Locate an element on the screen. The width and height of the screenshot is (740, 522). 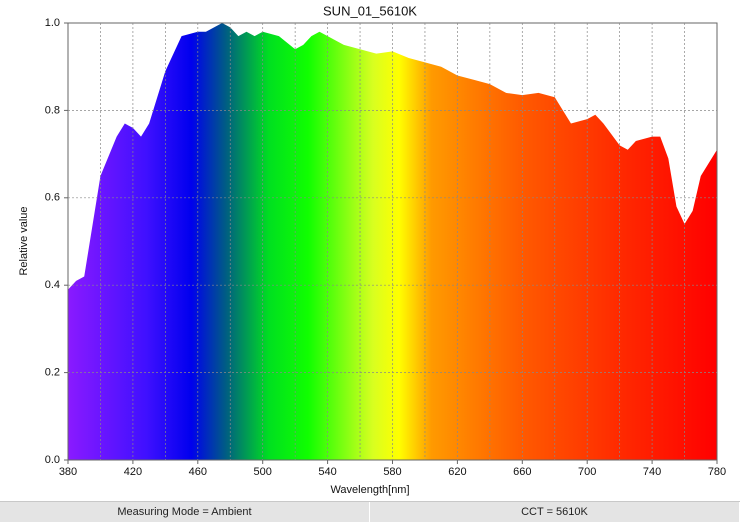
y-tick-label: 0.8 is located at coordinates (52, 110).